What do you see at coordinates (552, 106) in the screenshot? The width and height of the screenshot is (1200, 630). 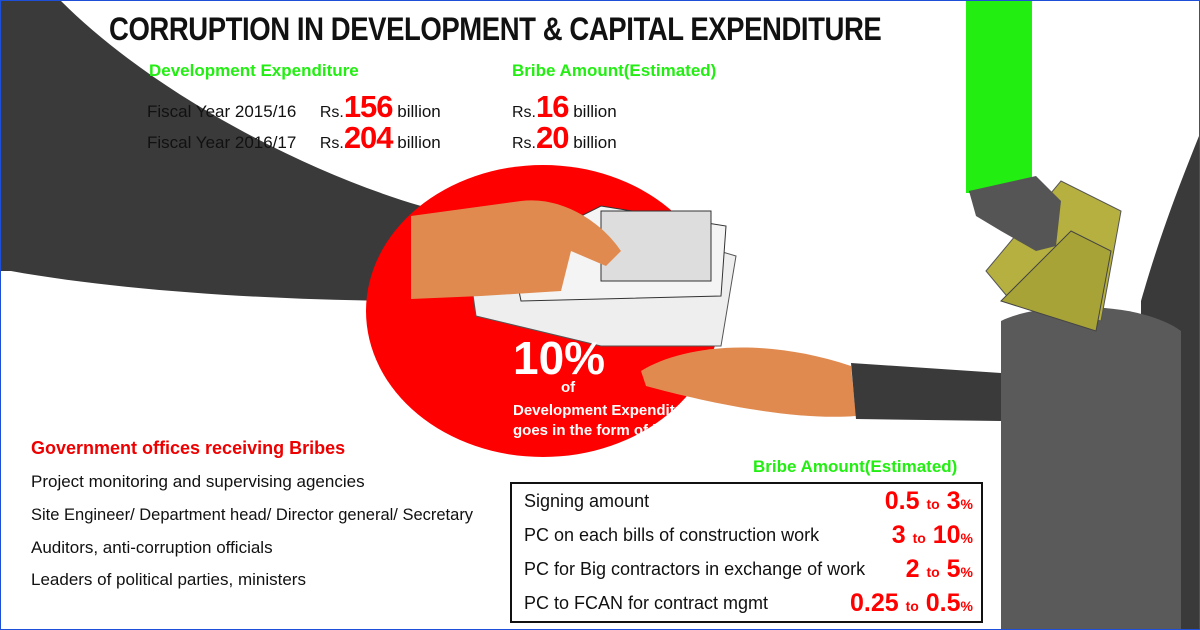 I see `amount-value: 16` at bounding box center [552, 106].